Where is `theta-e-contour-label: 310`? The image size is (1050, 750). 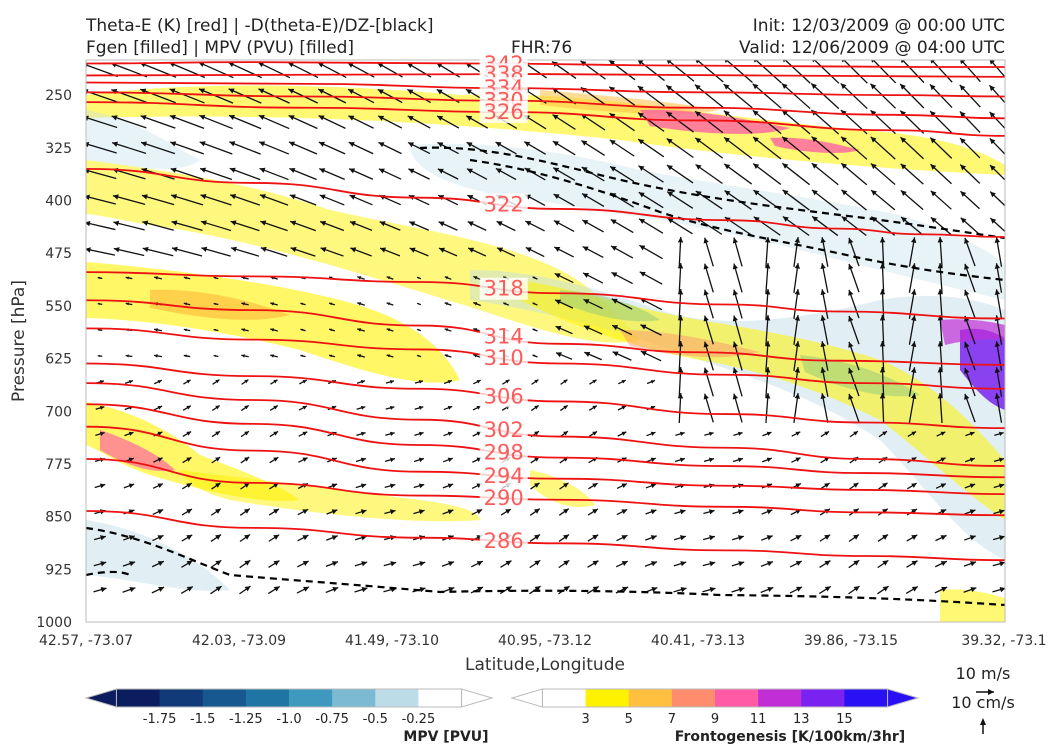 theta-e-contour-label: 310 is located at coordinates (504, 358).